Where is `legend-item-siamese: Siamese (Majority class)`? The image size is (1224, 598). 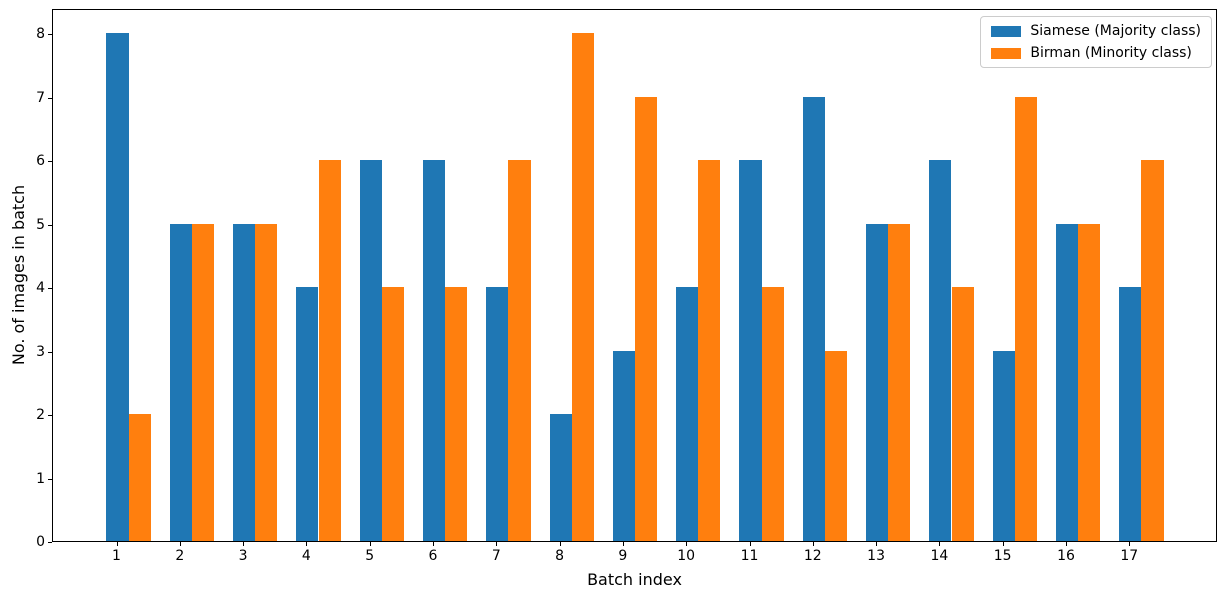 legend-item-siamese: Siamese (Majority class) is located at coordinates (1096, 31).